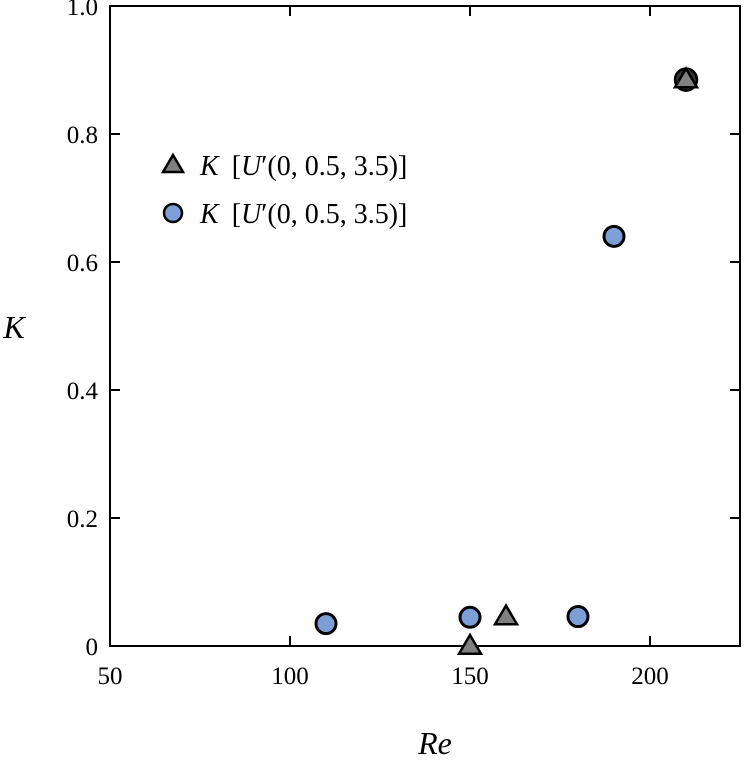  I want to click on legend-label-triangle: K [U′(0, 0.5, 3.5)], so click(303, 166).